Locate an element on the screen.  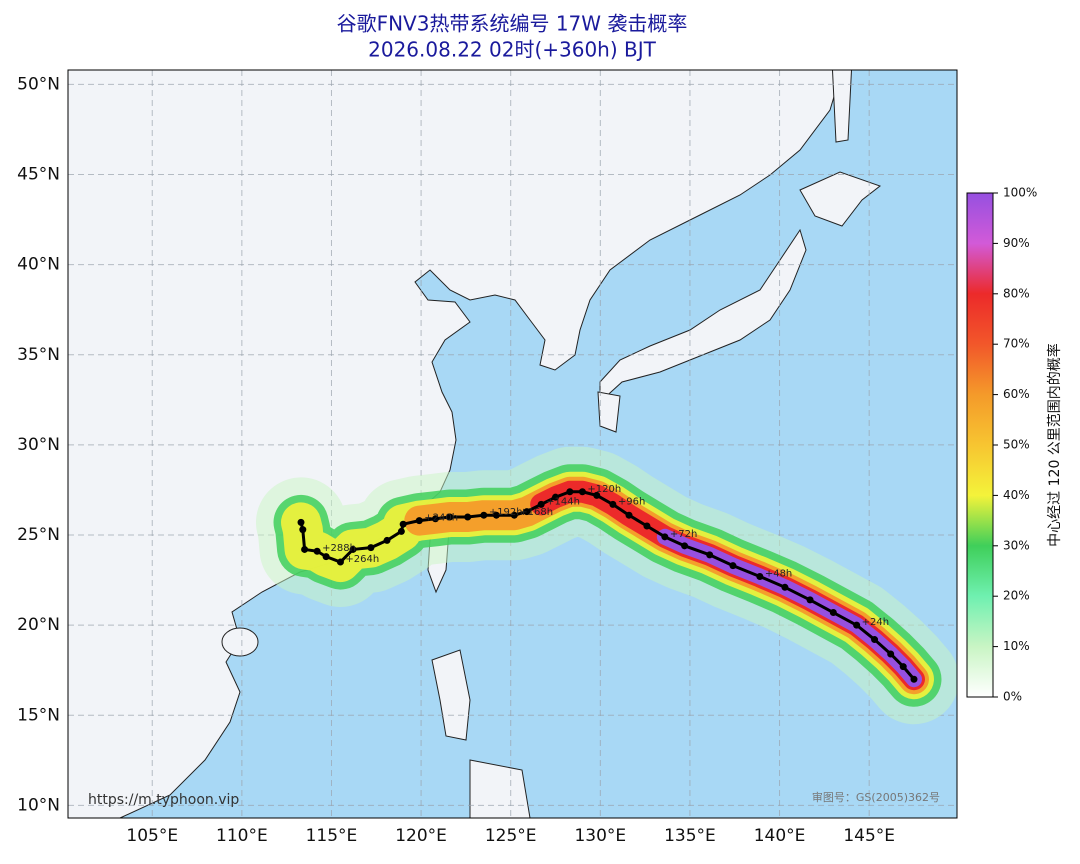
track-label: +48h is located at coordinates (778, 573).